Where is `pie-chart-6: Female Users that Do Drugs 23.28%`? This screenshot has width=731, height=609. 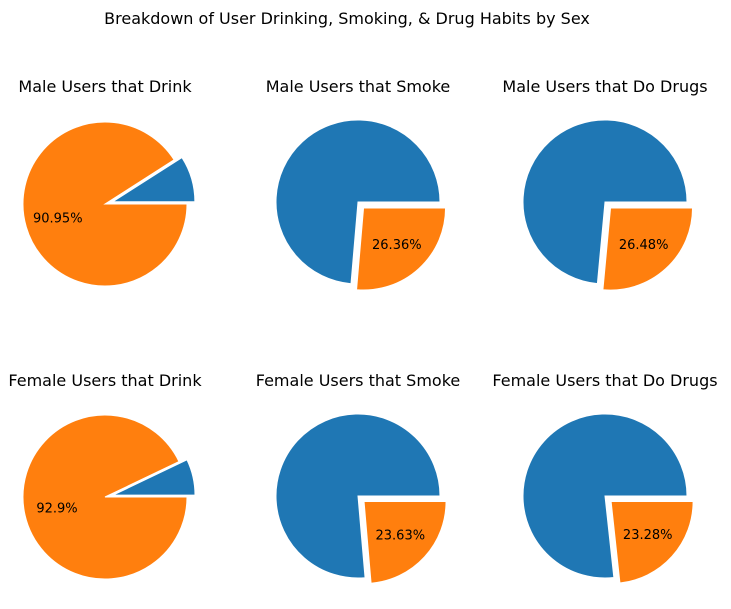
pie-chart-6: Female Users that Do Drugs 23.28% is located at coordinates (605, 477).